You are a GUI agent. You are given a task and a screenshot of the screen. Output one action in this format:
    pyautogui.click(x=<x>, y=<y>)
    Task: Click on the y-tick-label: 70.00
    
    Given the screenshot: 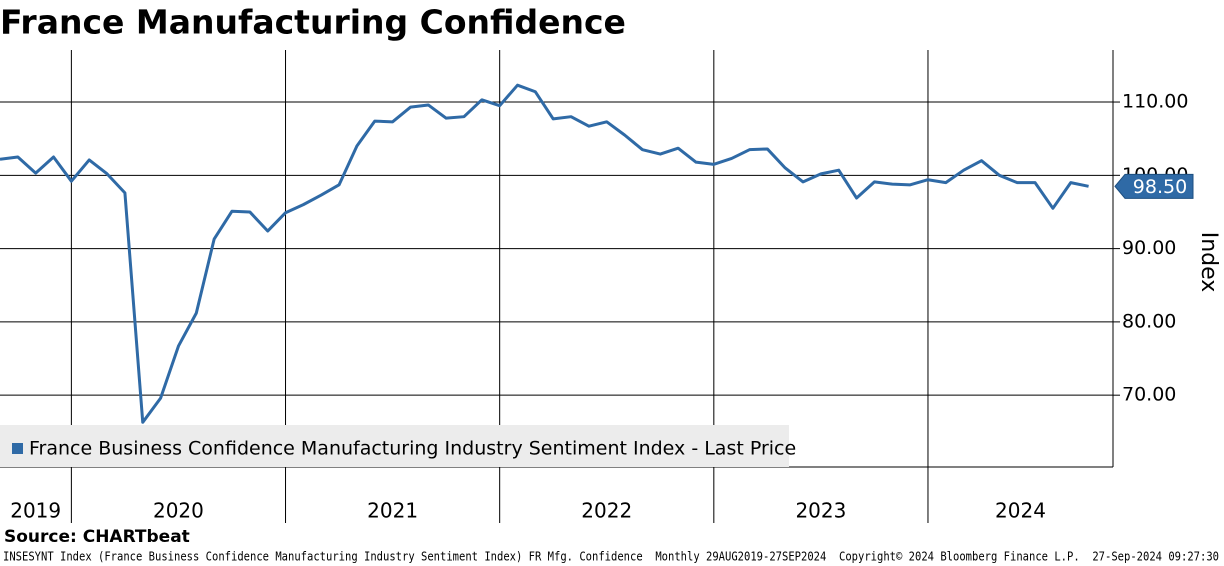 What is the action you would take?
    pyautogui.click(x=1149, y=395)
    